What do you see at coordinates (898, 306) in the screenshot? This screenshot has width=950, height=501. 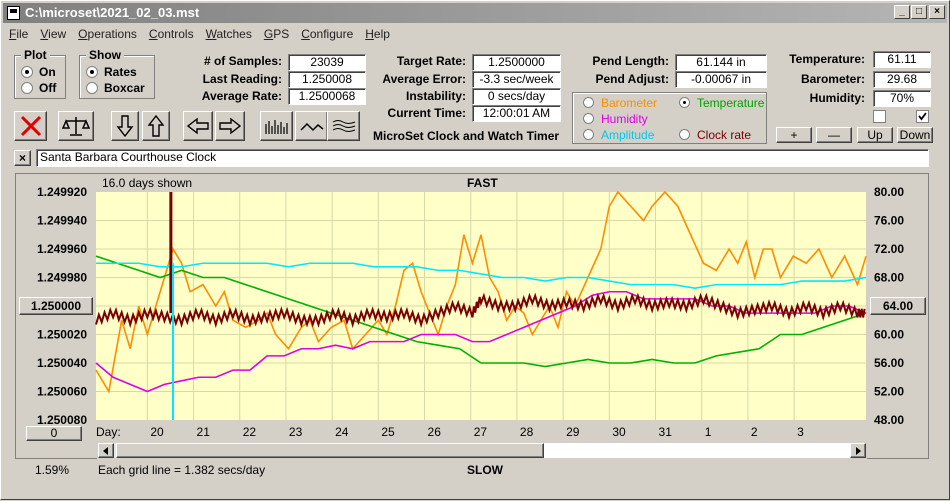 I see `right-center-button: 64.00` at bounding box center [898, 306].